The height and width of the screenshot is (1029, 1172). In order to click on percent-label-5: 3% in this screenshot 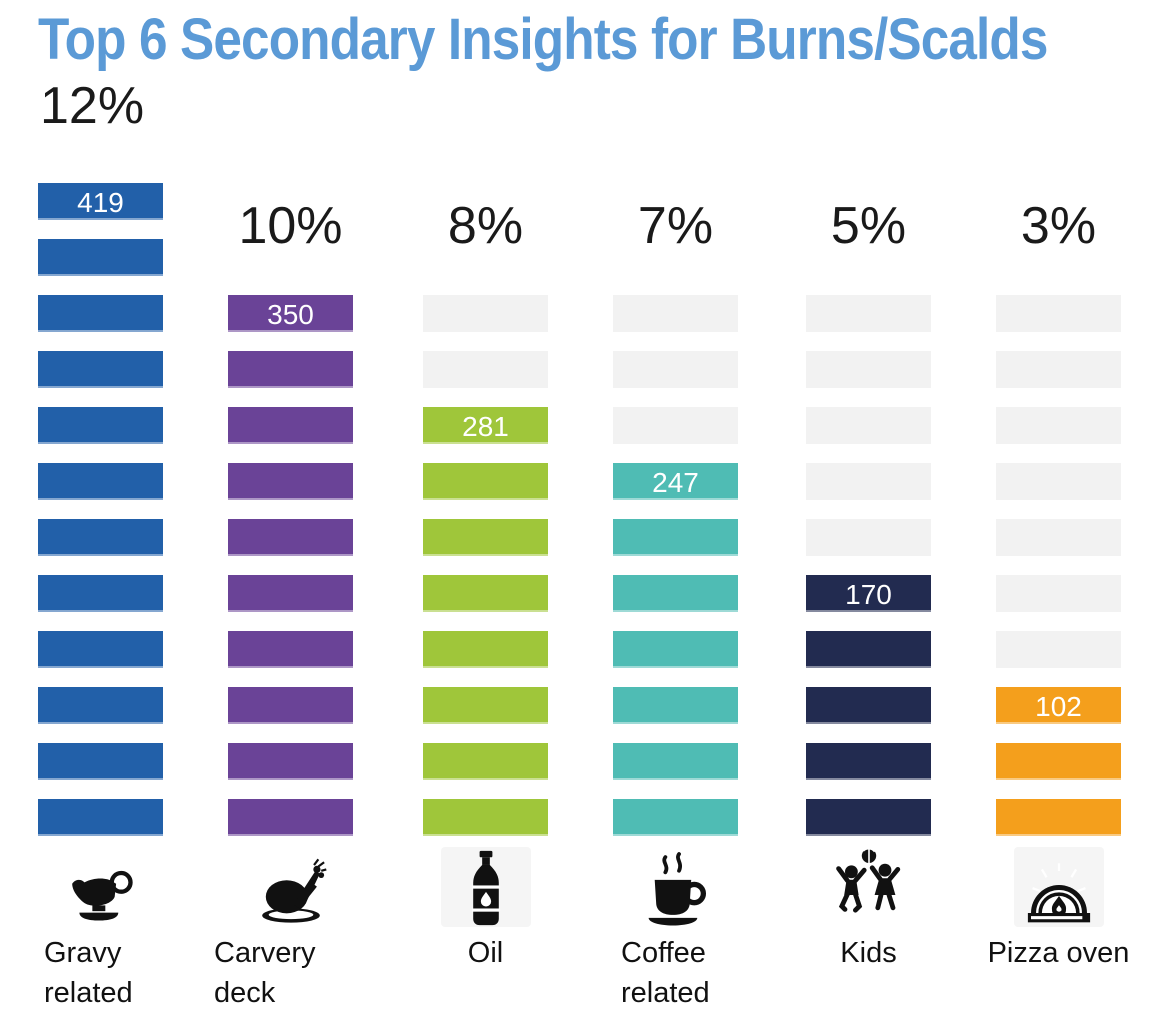, I will do `click(1058, 226)`.